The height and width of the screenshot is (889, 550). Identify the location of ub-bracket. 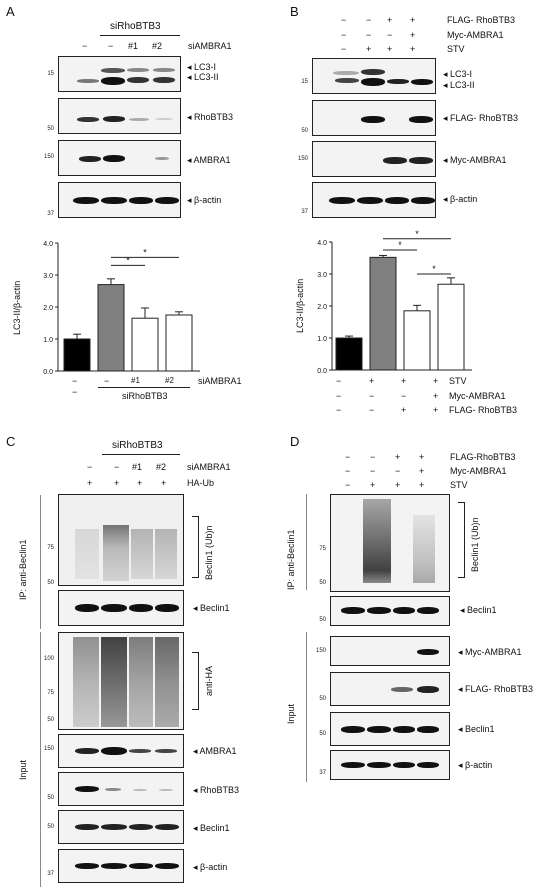
(461, 540).